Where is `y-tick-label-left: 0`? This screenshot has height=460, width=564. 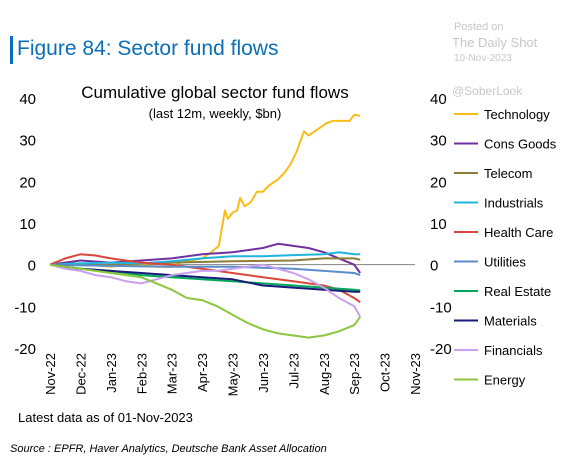 y-tick-label-left: 0 is located at coordinates (32, 266).